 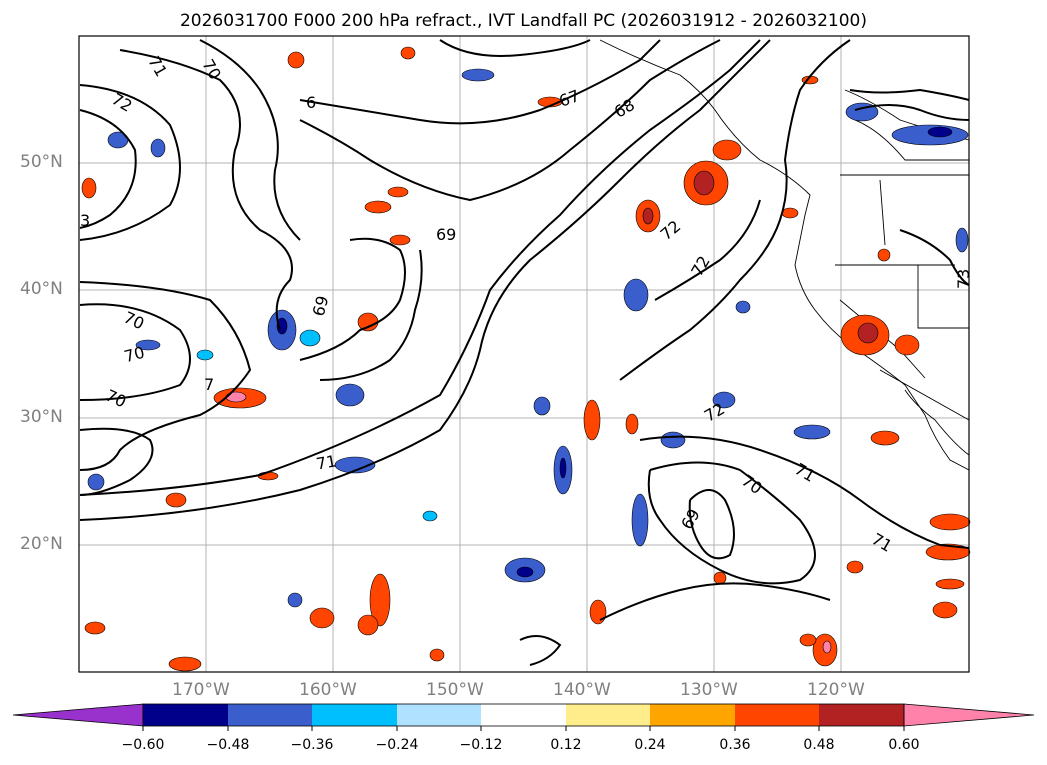 What do you see at coordinates (963, 279) in the screenshot?
I see `contour-label: 73` at bounding box center [963, 279].